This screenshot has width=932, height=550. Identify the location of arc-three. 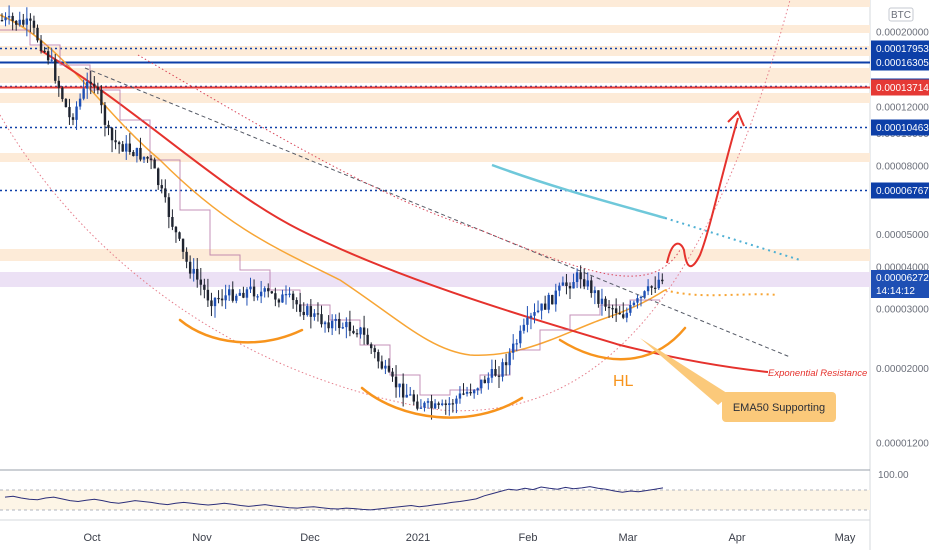
(622, 343).